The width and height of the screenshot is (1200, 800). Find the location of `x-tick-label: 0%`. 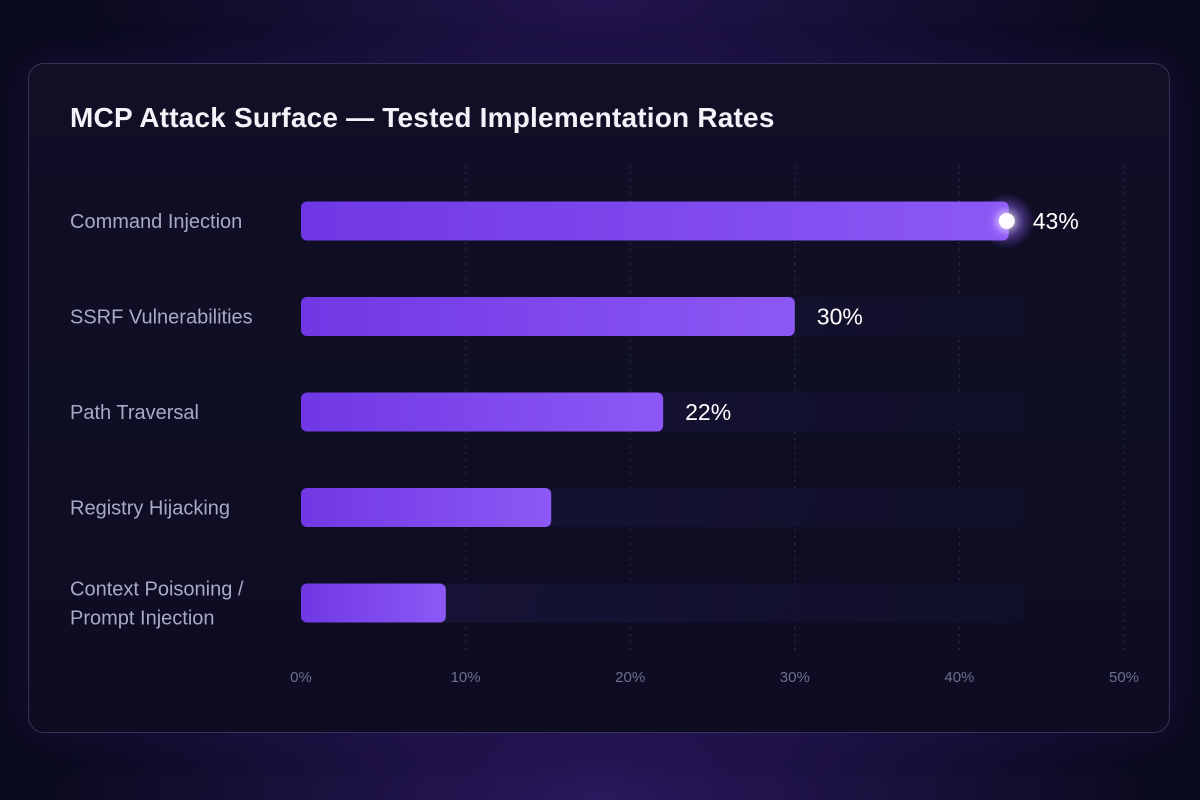

x-tick-label: 0% is located at coordinates (301, 677).